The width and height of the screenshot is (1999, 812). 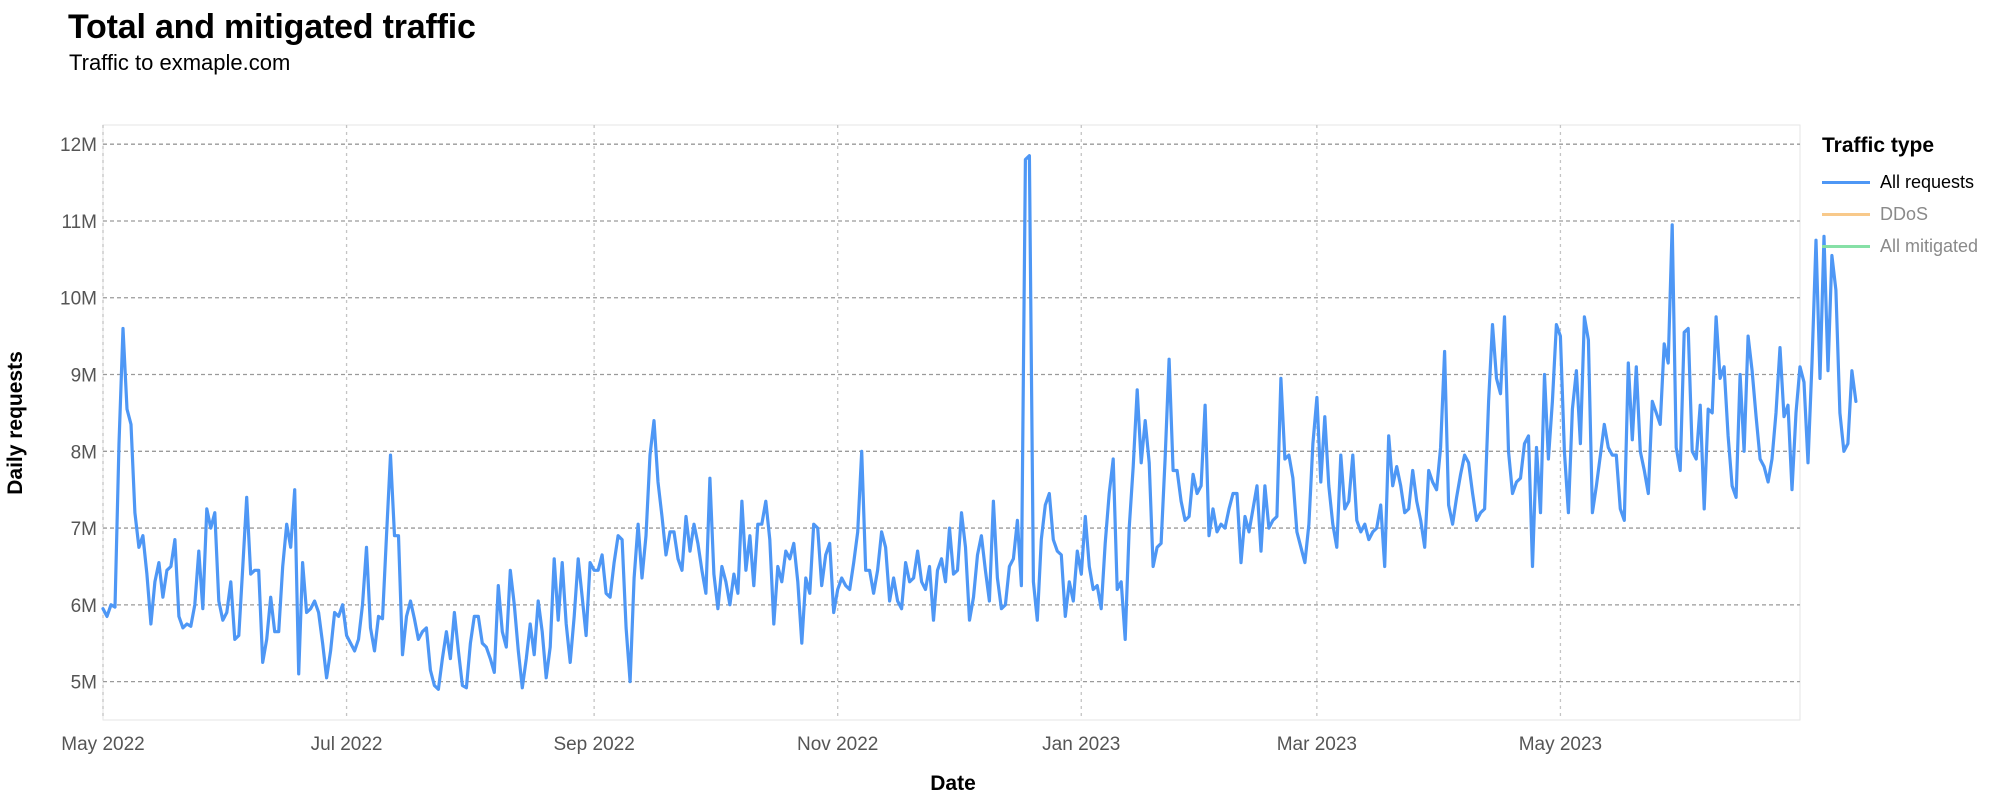 I want to click on y-tick-label: 10M, so click(x=78, y=299).